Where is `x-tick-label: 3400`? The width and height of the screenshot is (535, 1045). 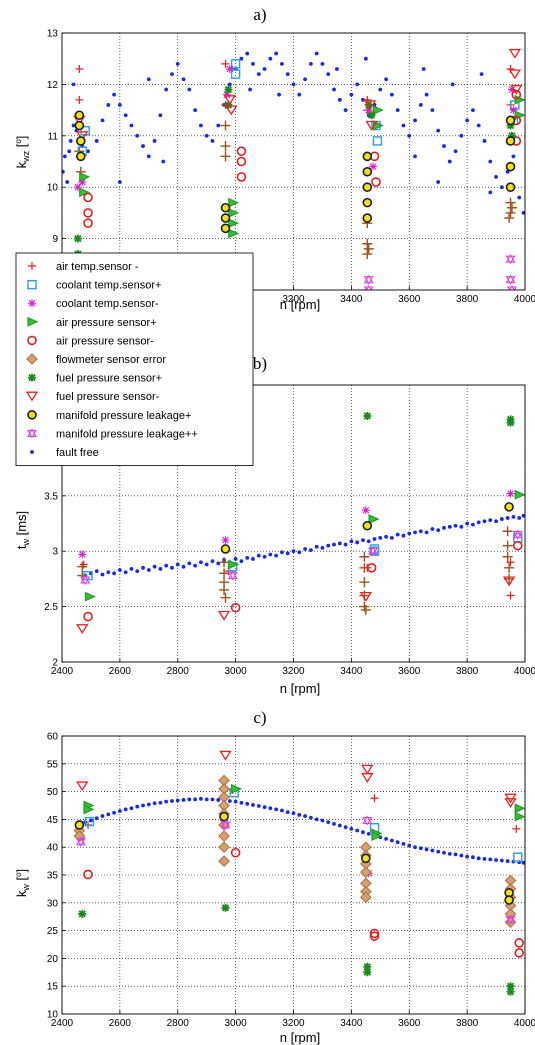 x-tick-label: 3400 is located at coordinates (351, 299).